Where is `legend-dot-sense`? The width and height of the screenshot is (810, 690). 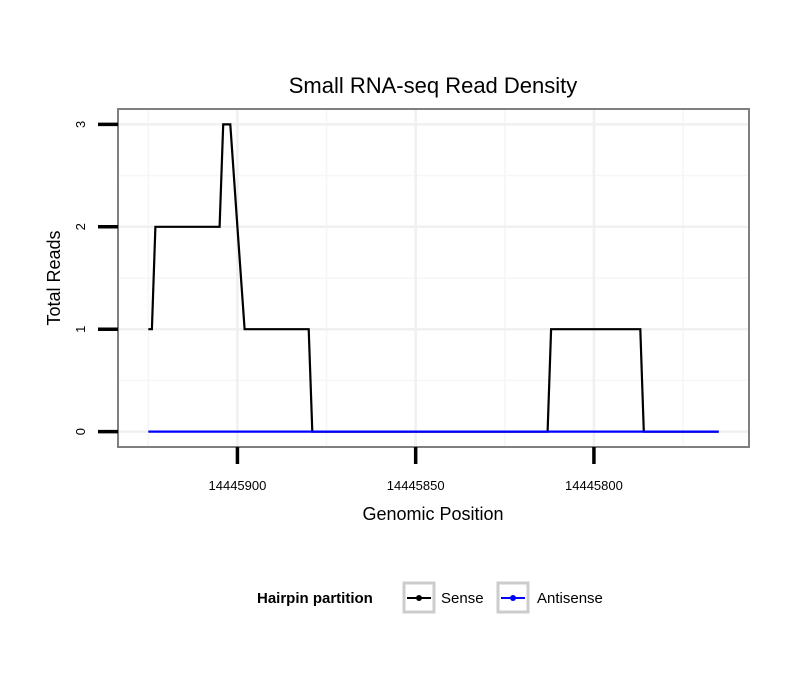 legend-dot-sense is located at coordinates (419, 598).